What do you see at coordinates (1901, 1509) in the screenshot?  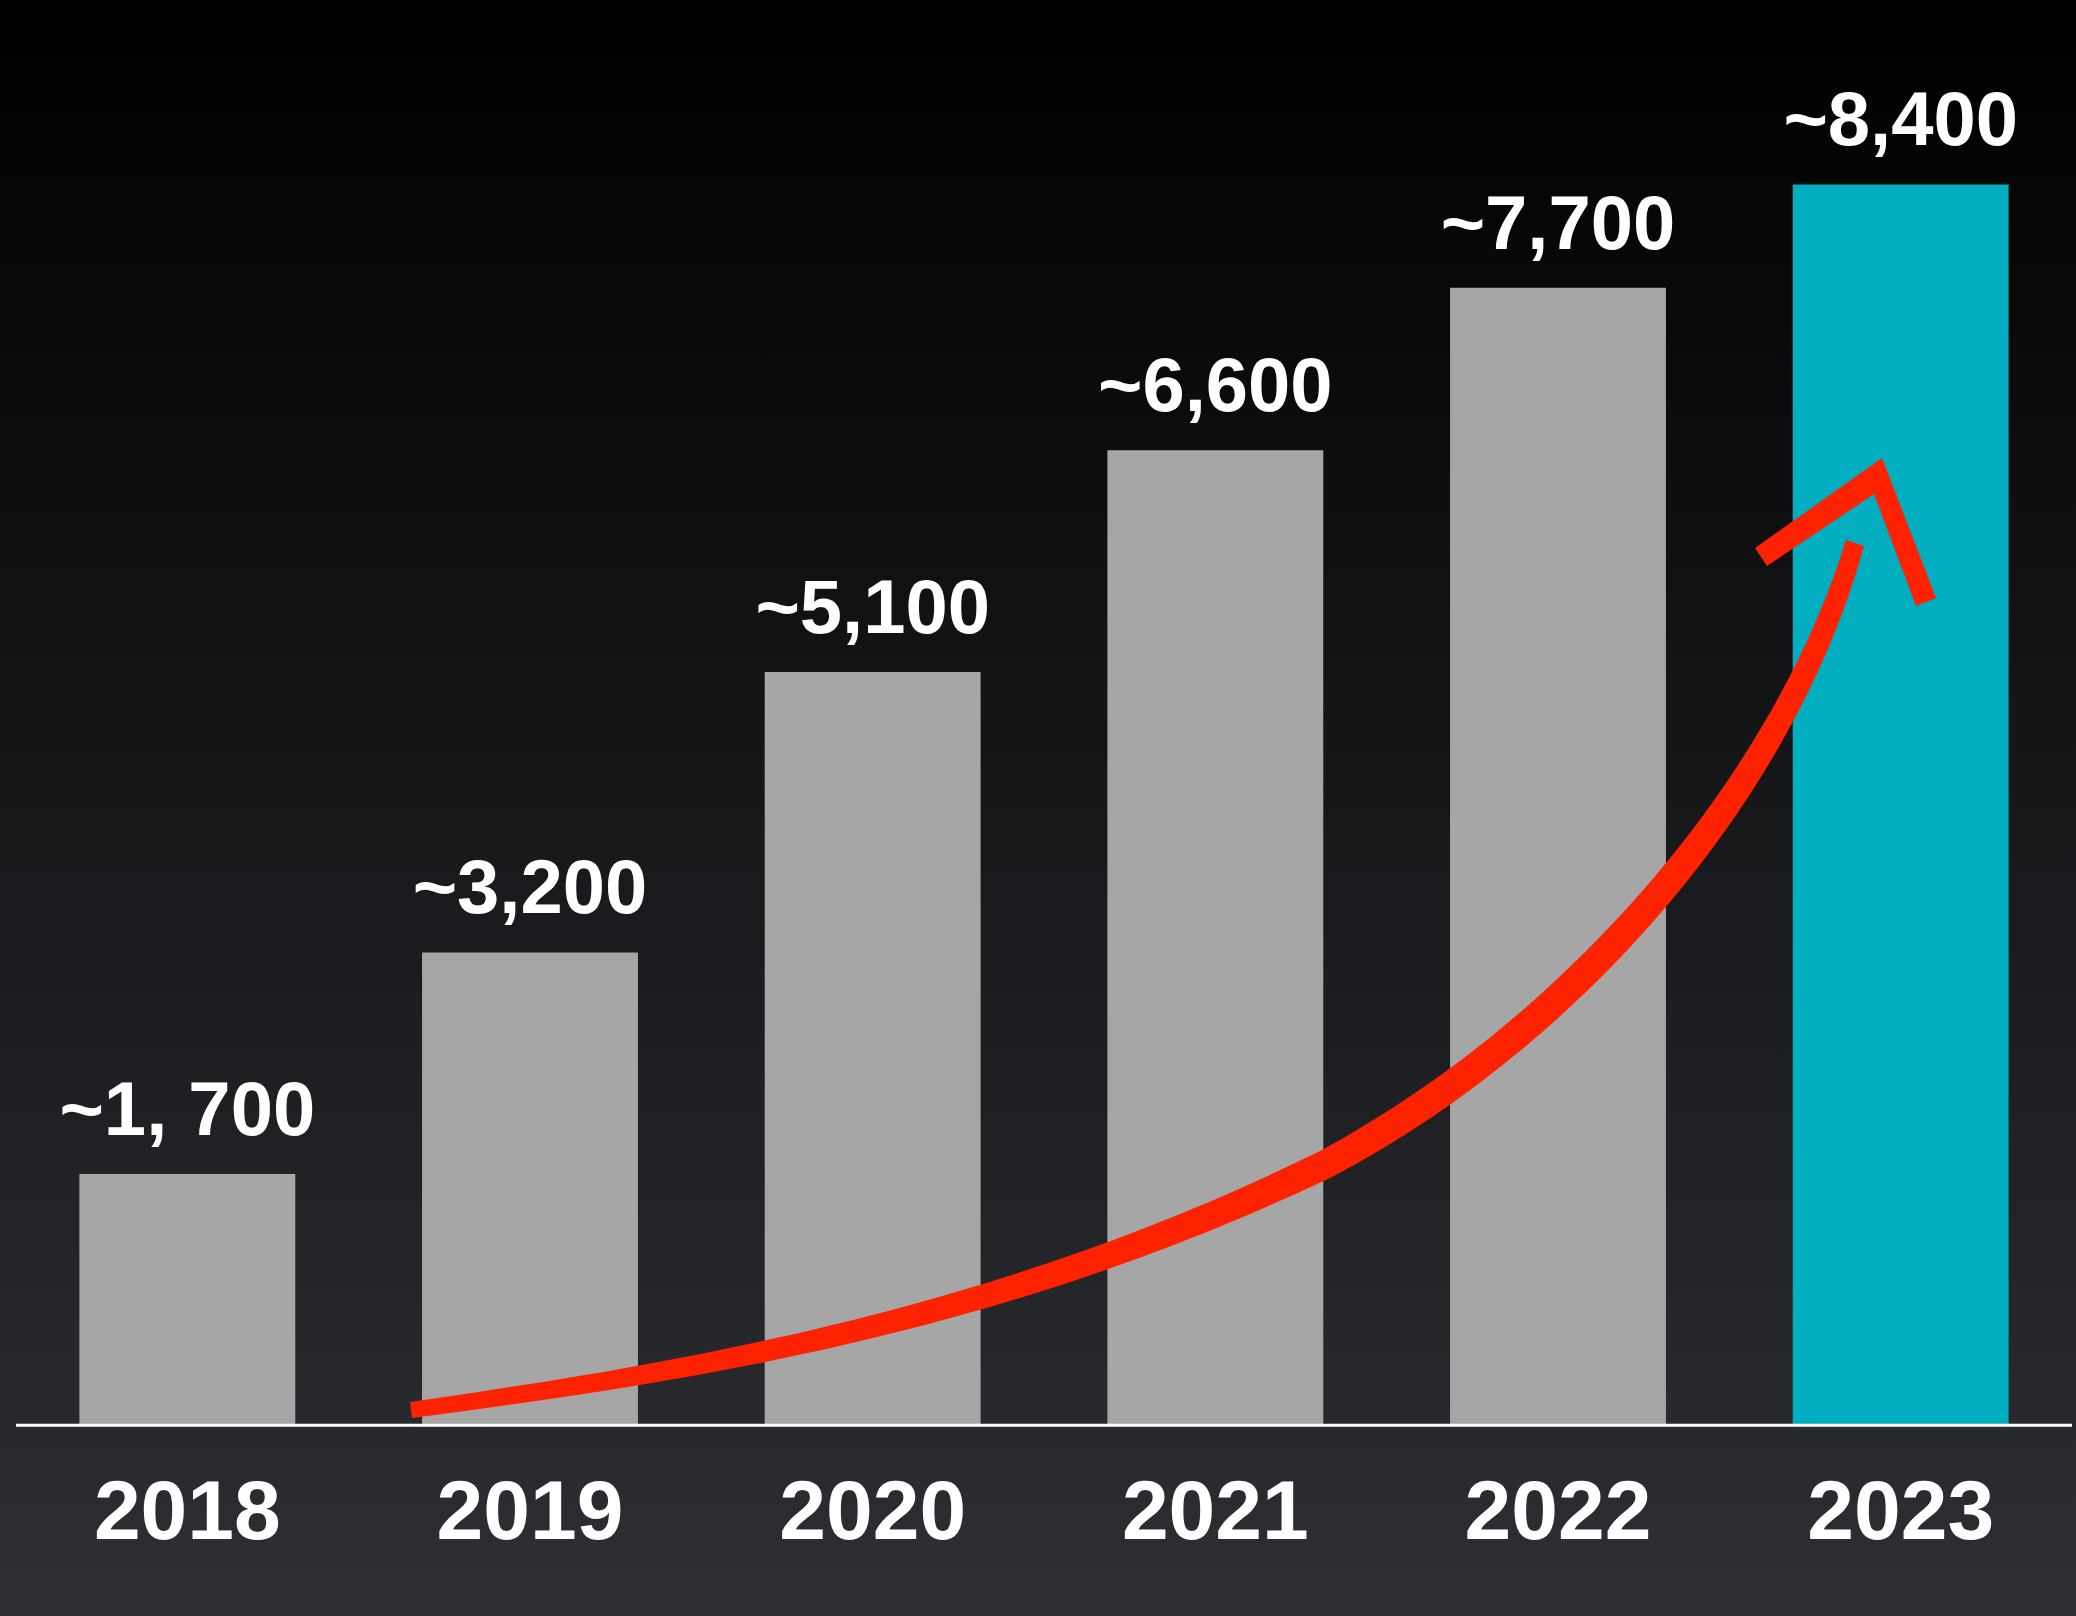 I see `x-tick-label: 2023` at bounding box center [1901, 1509].